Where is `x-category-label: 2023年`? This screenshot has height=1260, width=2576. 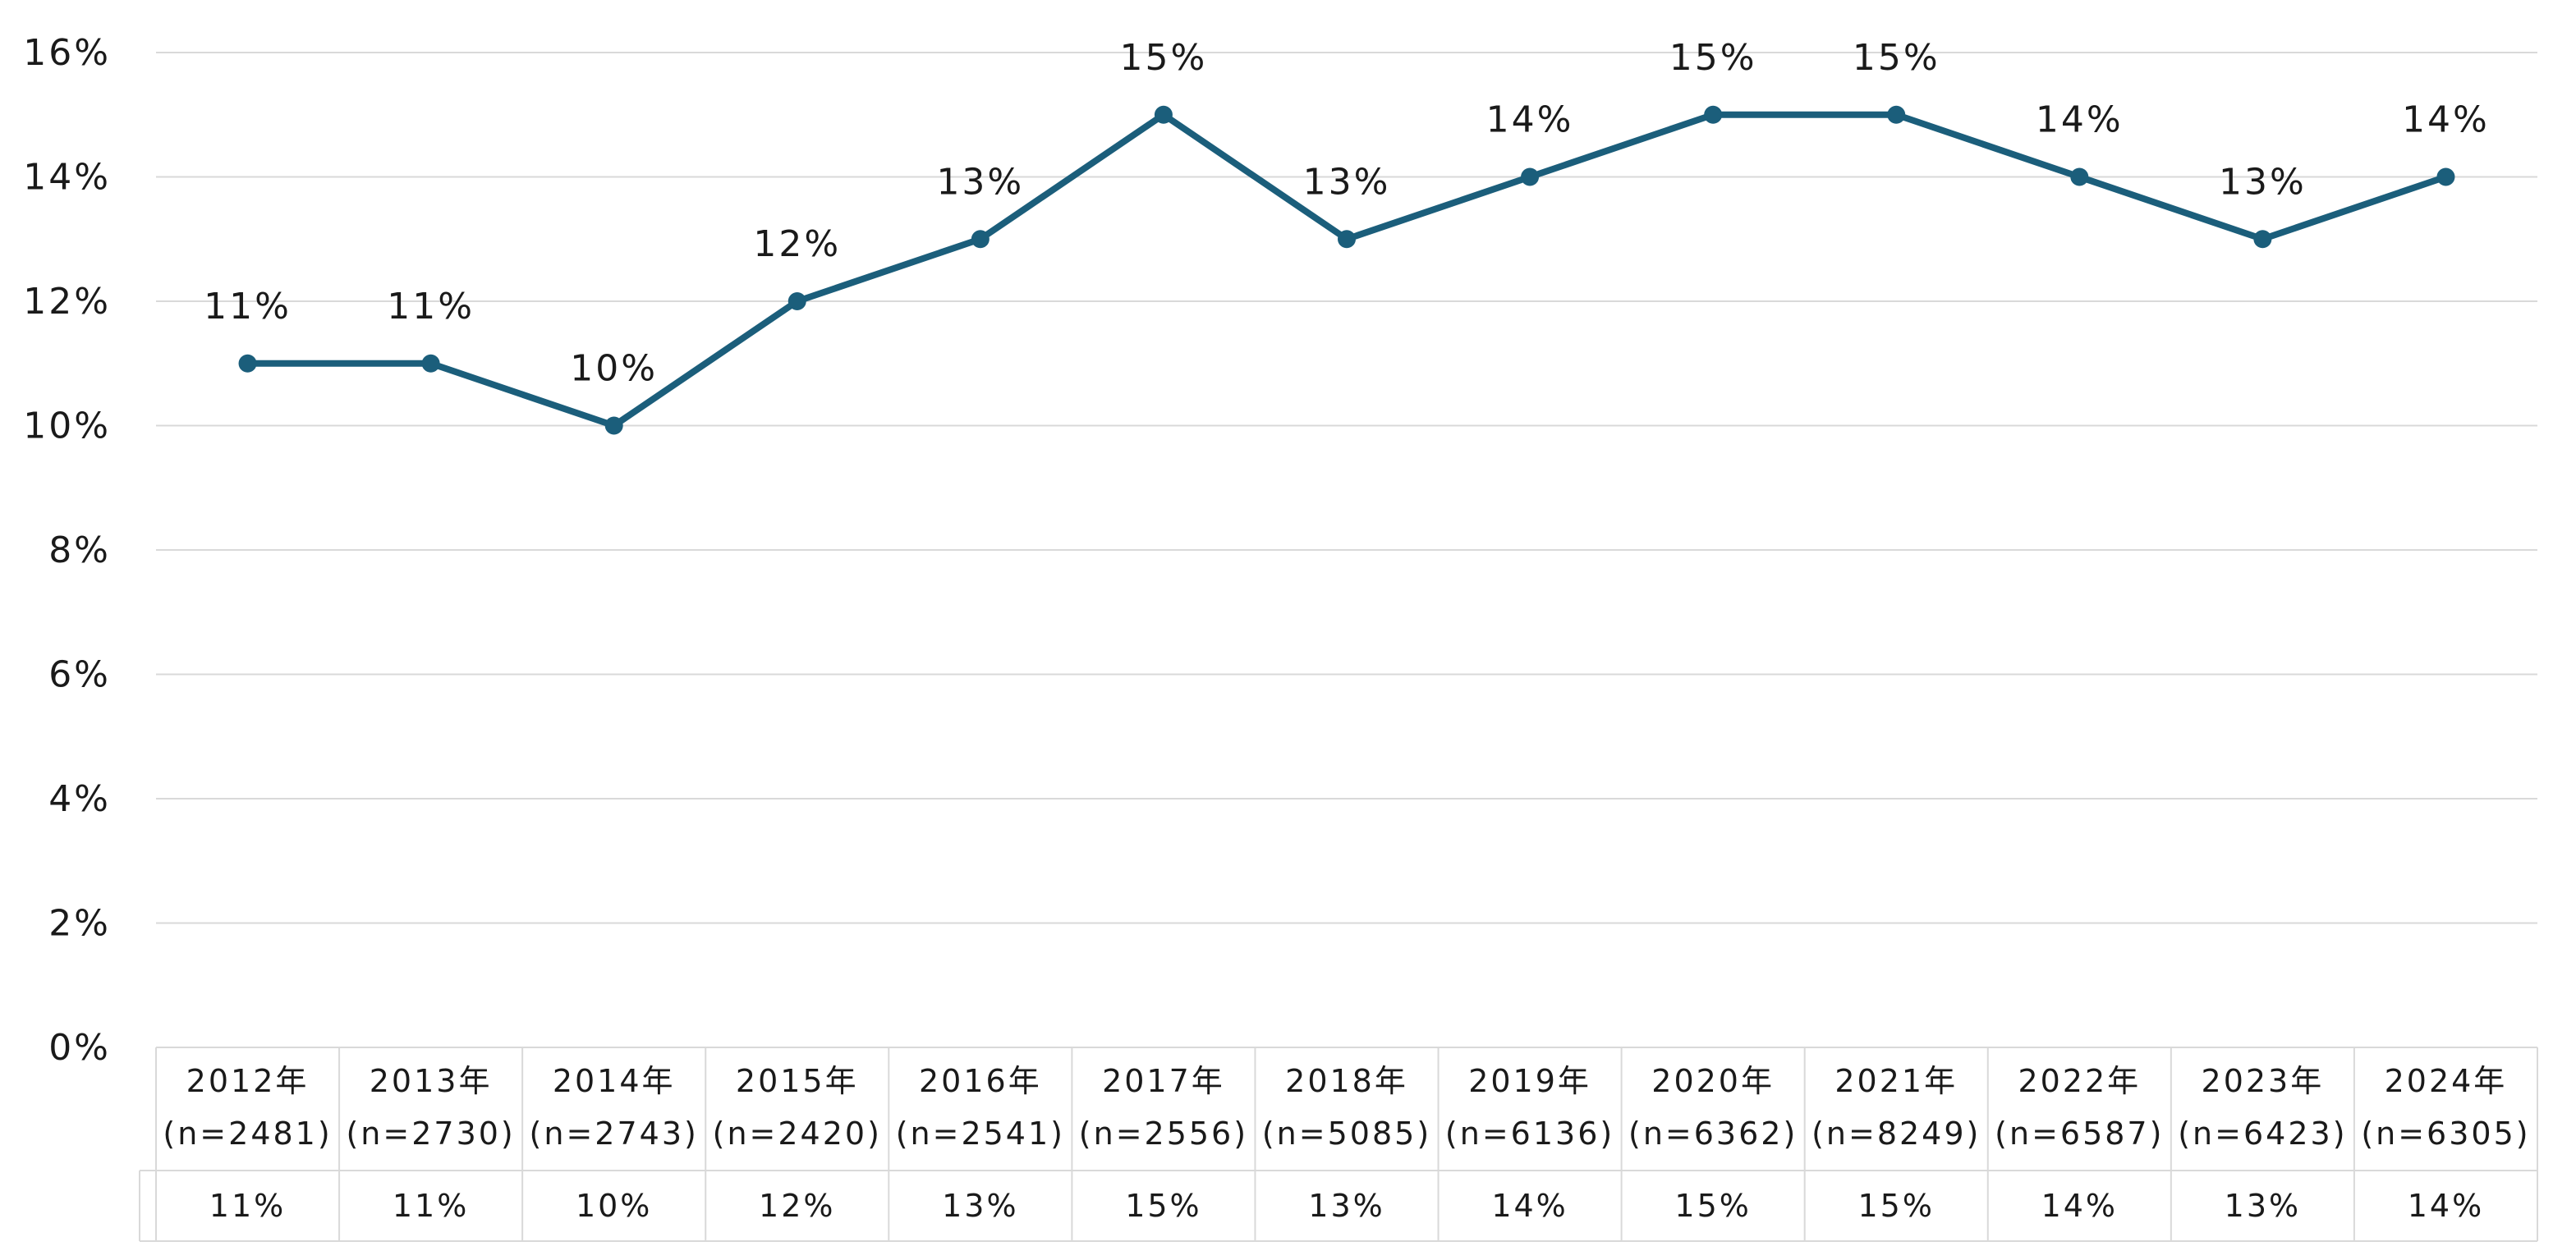
x-category-label: 2023年 is located at coordinates (2263, 1081).